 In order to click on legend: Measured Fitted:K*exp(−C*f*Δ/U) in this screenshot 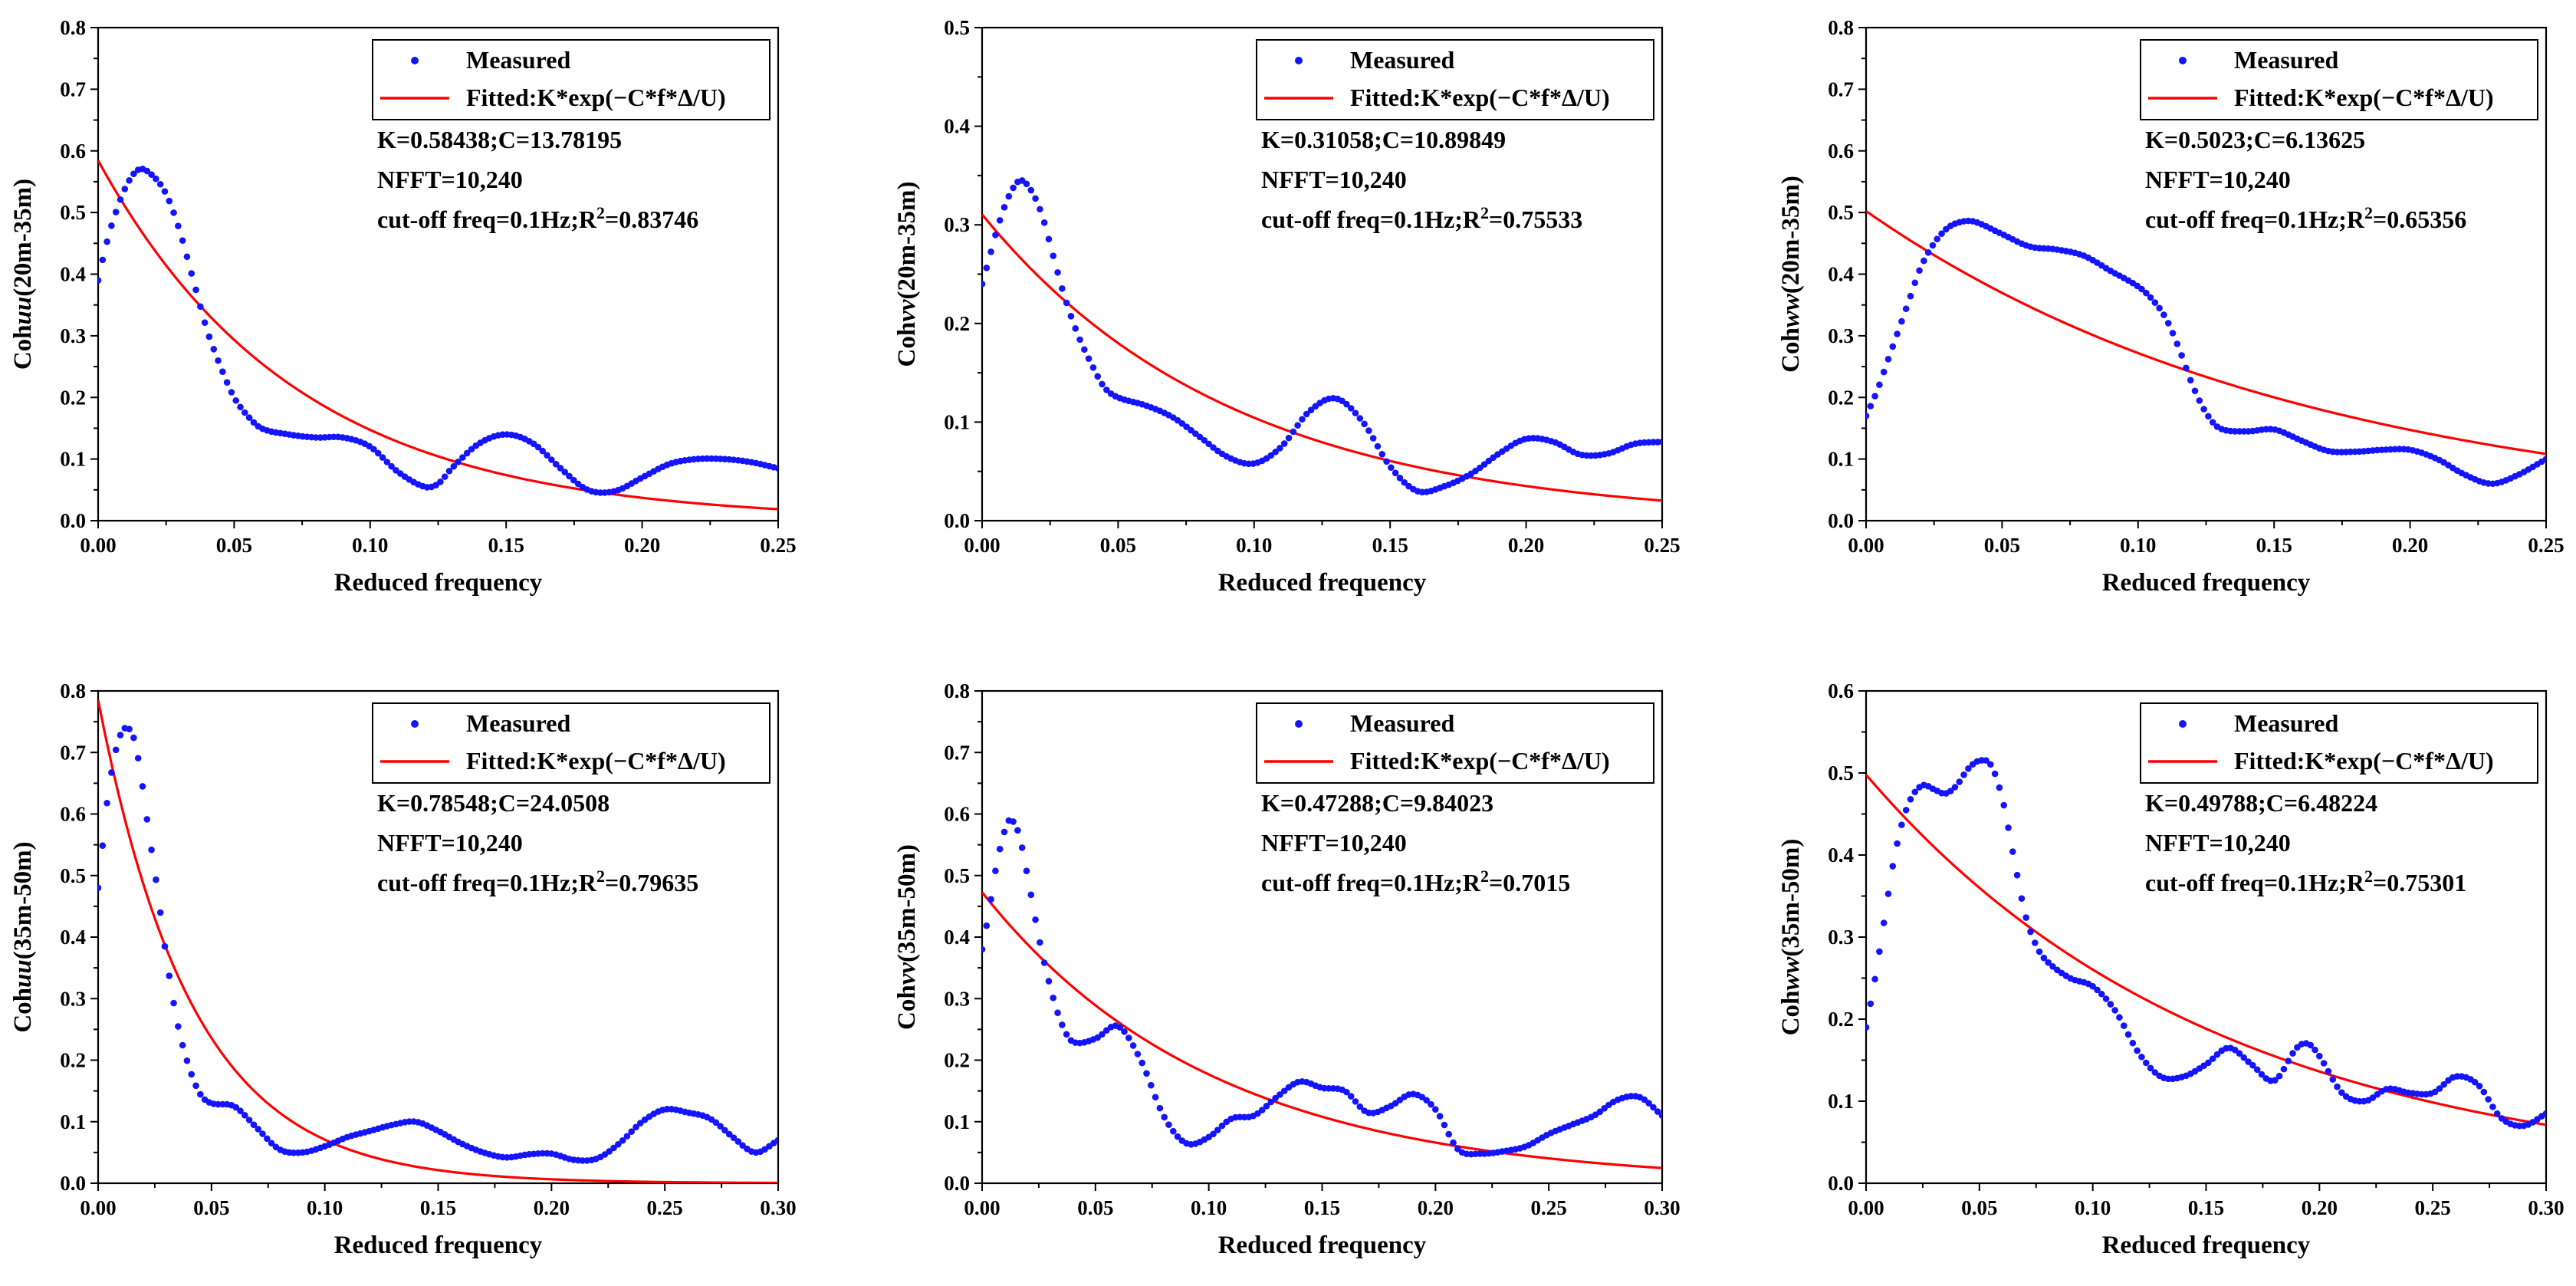, I will do `click(571, 743)`.